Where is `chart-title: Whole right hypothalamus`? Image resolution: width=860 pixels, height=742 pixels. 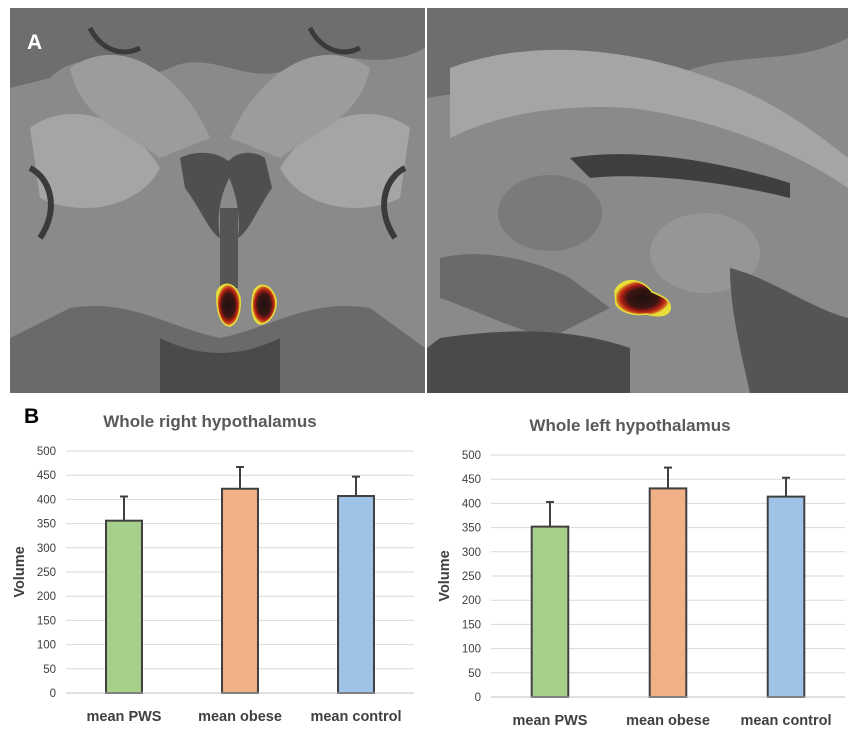 chart-title: Whole right hypothalamus is located at coordinates (209, 421).